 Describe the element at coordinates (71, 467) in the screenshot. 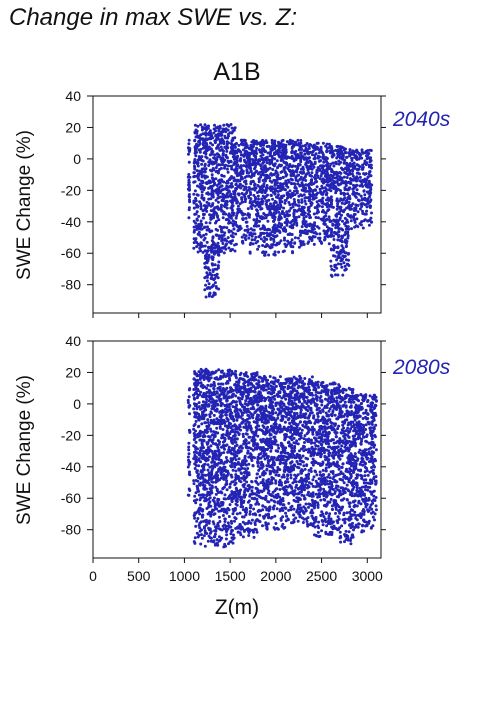

I see `y-tick-label: -40` at that location.